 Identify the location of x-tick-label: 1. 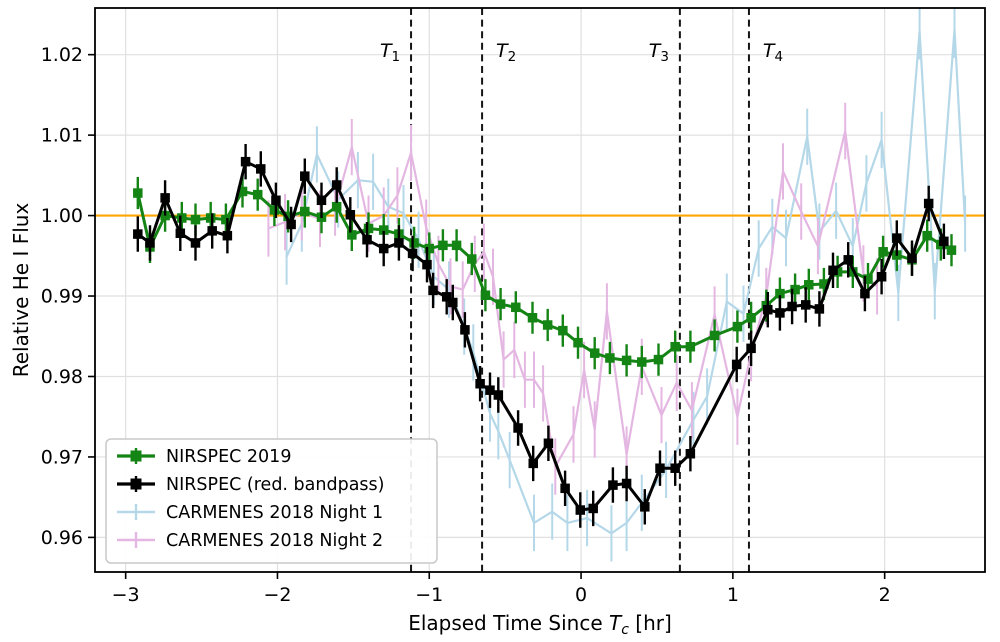
(733, 595).